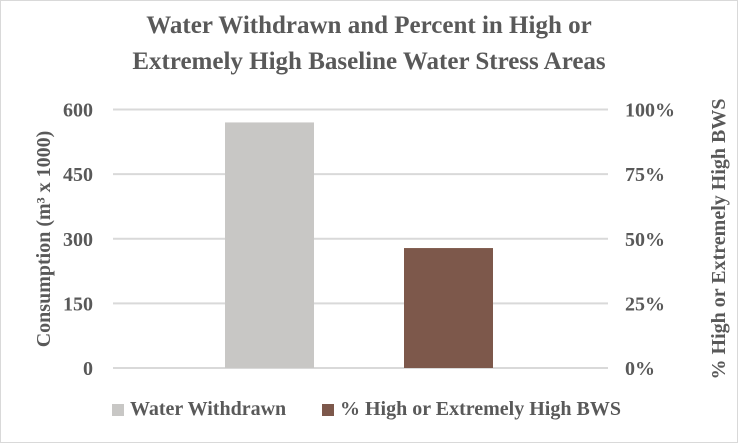 This screenshot has height=443, width=738. I want to click on y2-tick-label: 0%, so click(640, 369).